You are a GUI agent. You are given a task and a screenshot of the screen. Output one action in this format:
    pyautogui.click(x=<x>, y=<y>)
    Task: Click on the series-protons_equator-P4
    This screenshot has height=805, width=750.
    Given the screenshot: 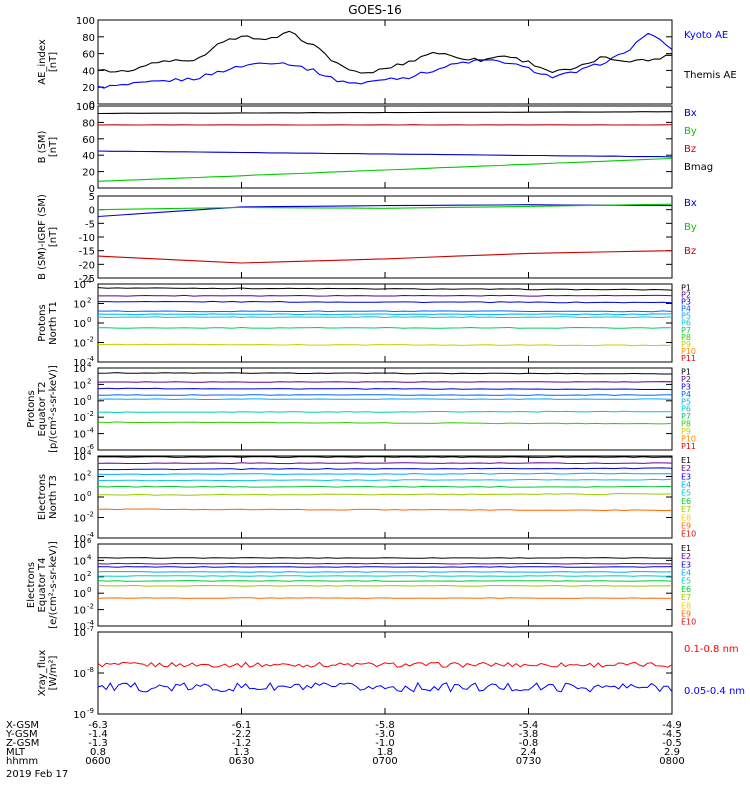 What is the action you would take?
    pyautogui.click(x=385, y=395)
    